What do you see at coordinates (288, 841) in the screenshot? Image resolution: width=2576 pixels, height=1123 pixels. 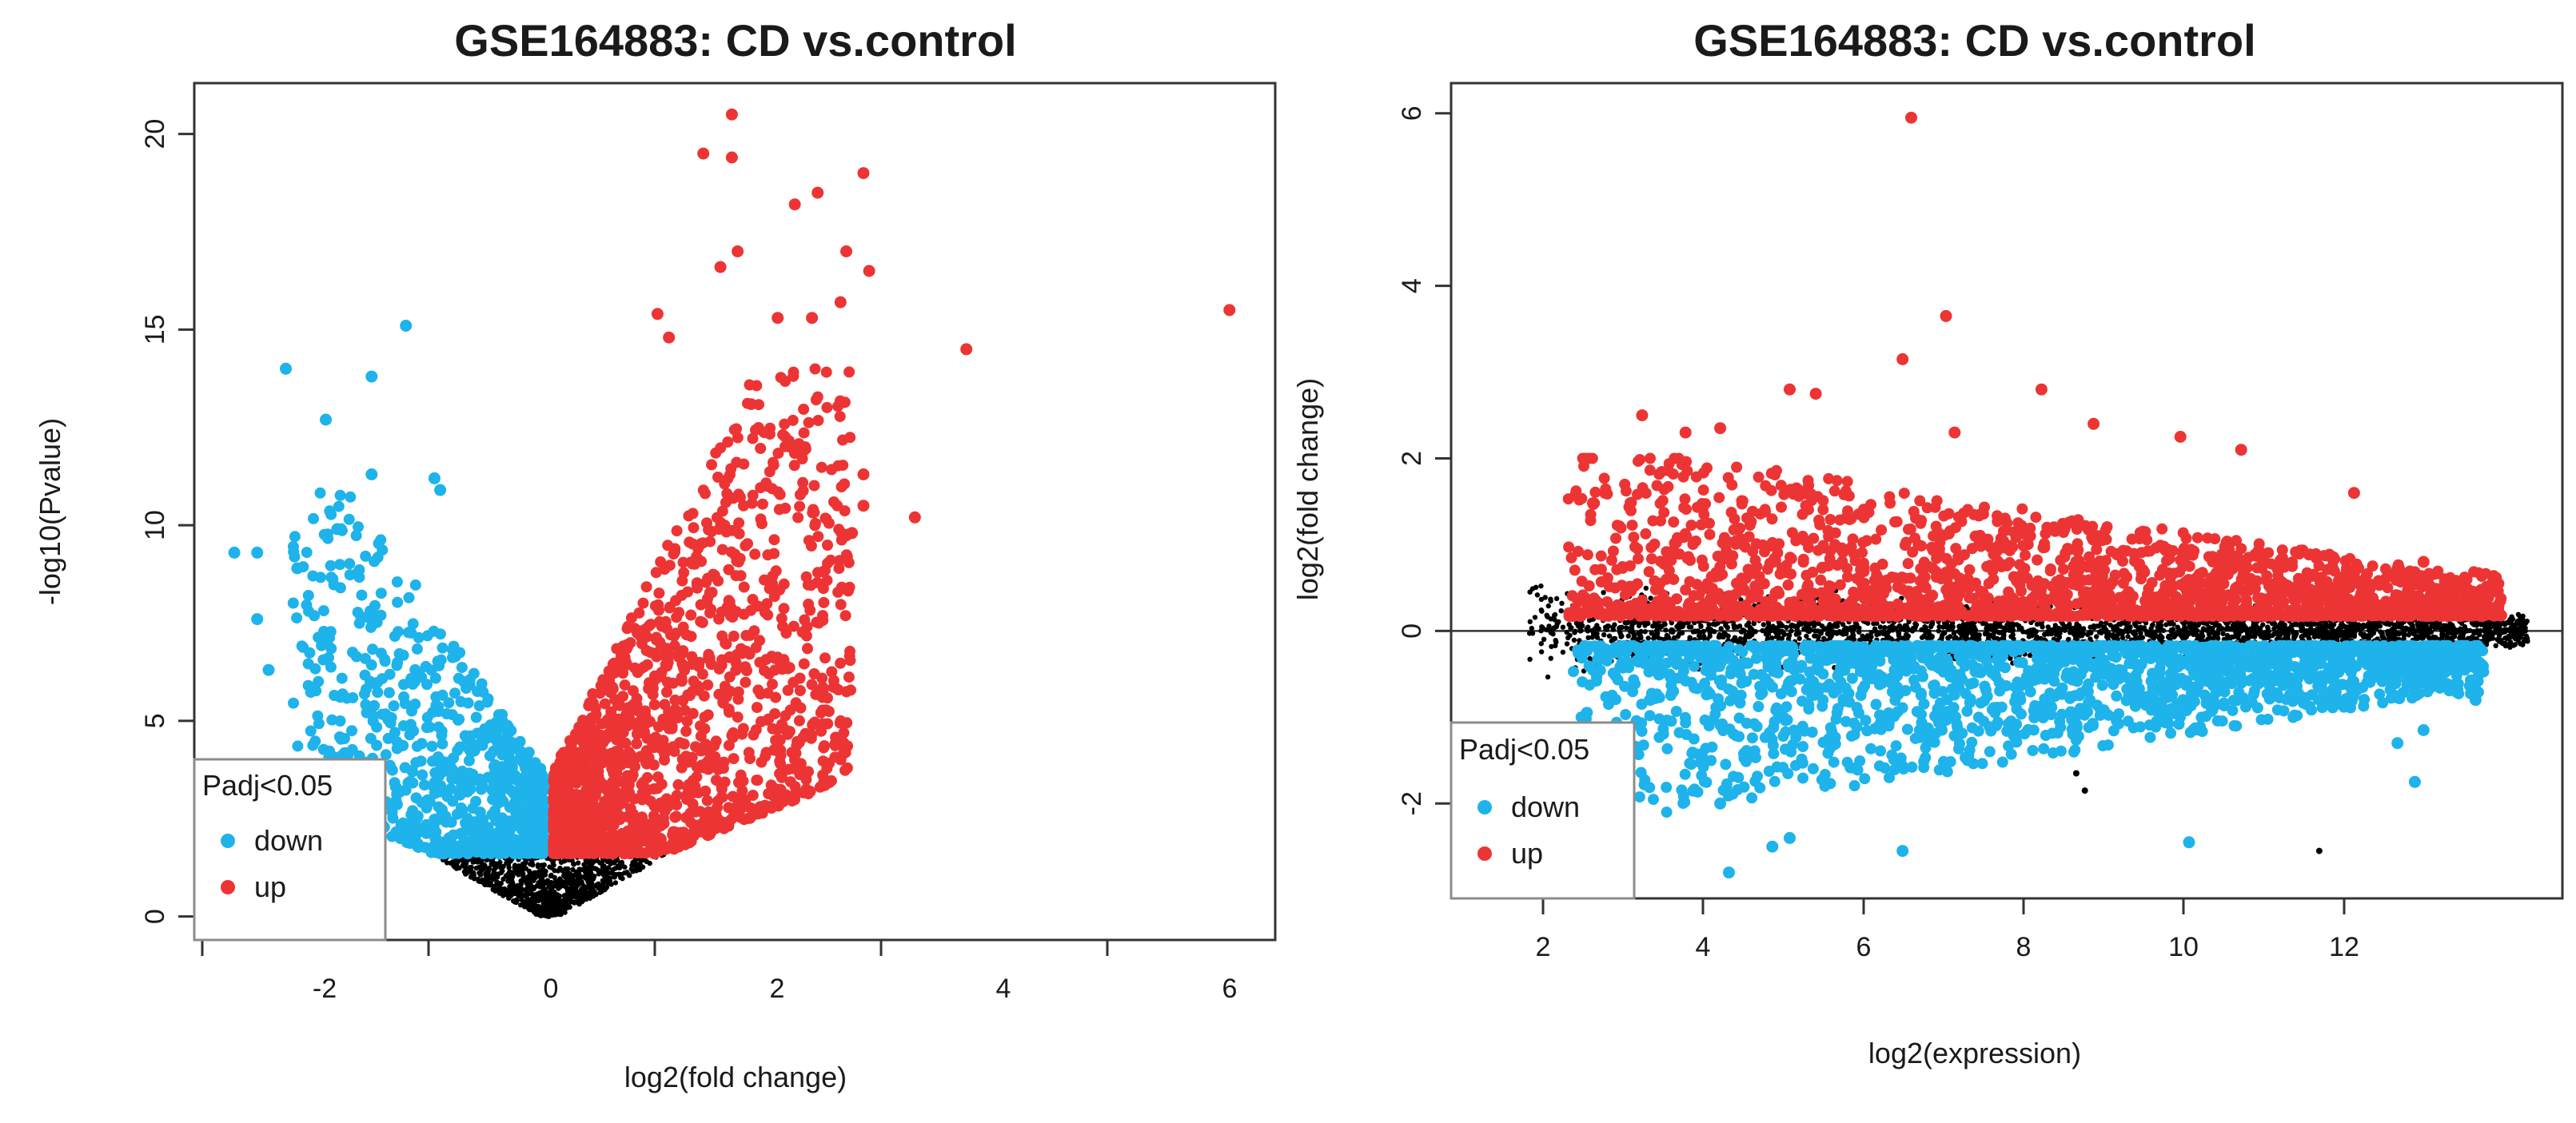 I see `volcano-legend-down-label: down` at bounding box center [288, 841].